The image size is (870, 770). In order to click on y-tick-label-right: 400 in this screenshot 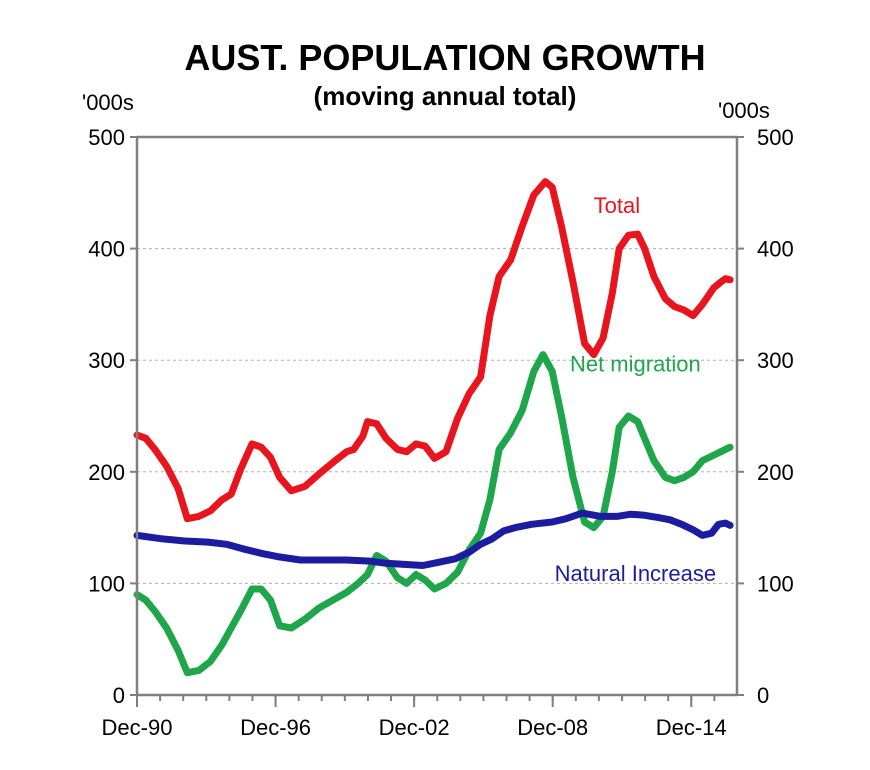, I will do `click(775, 249)`.